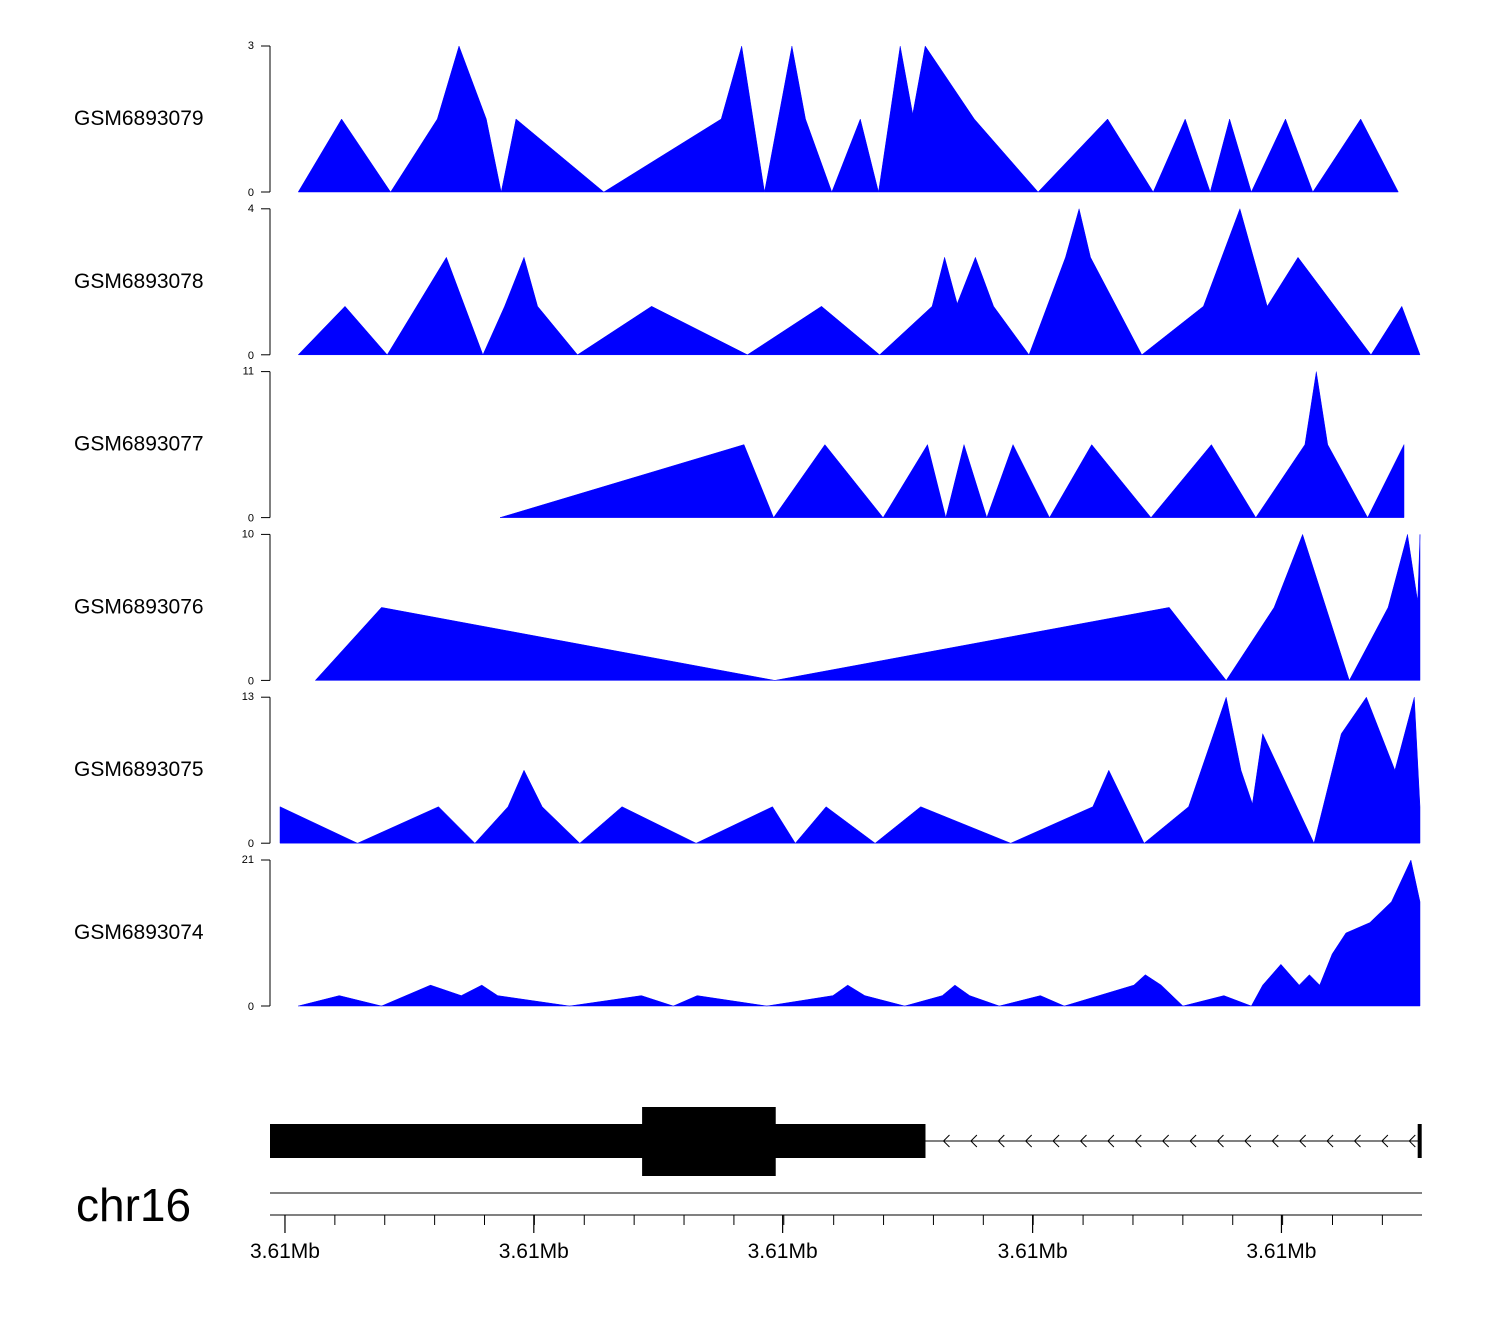  I want to click on gene-utr-block, so click(598, 1141).